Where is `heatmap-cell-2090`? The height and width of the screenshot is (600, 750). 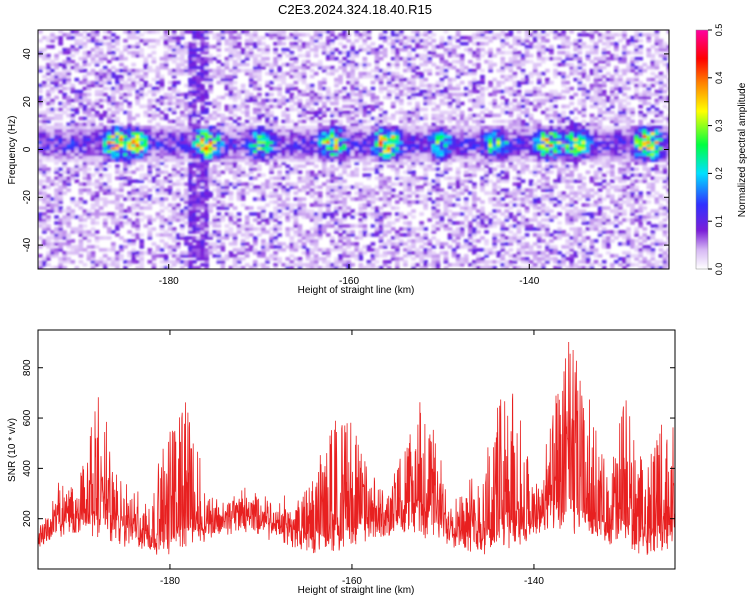
heatmap-cell-2090 is located at coordinates (206, 229).